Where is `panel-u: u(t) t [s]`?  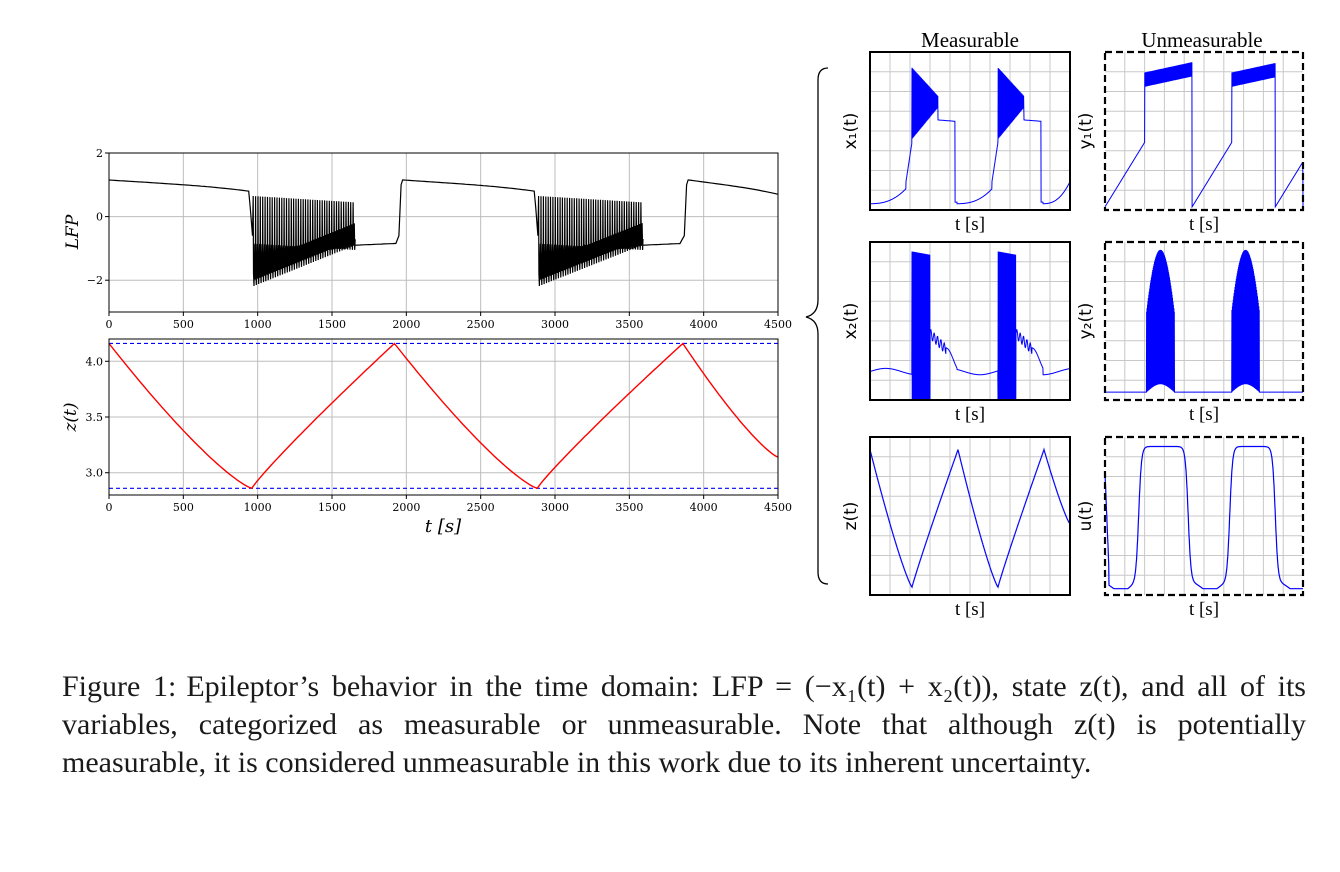 panel-u: u(t) t [s] is located at coordinates (1190, 527).